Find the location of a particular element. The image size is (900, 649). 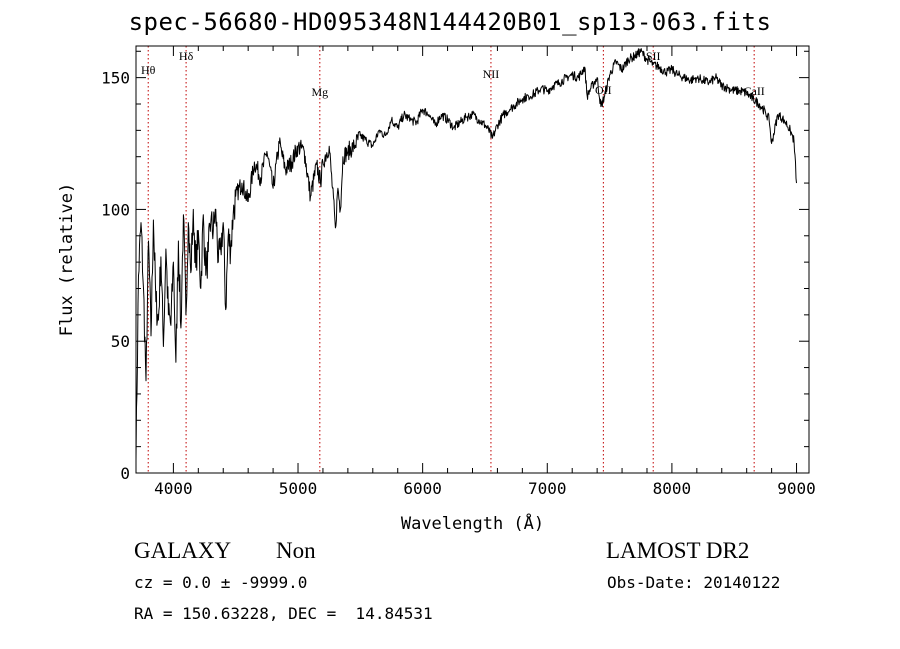

redshift-value: cz = 0.0 ± -9999.0 is located at coordinates (221, 582).